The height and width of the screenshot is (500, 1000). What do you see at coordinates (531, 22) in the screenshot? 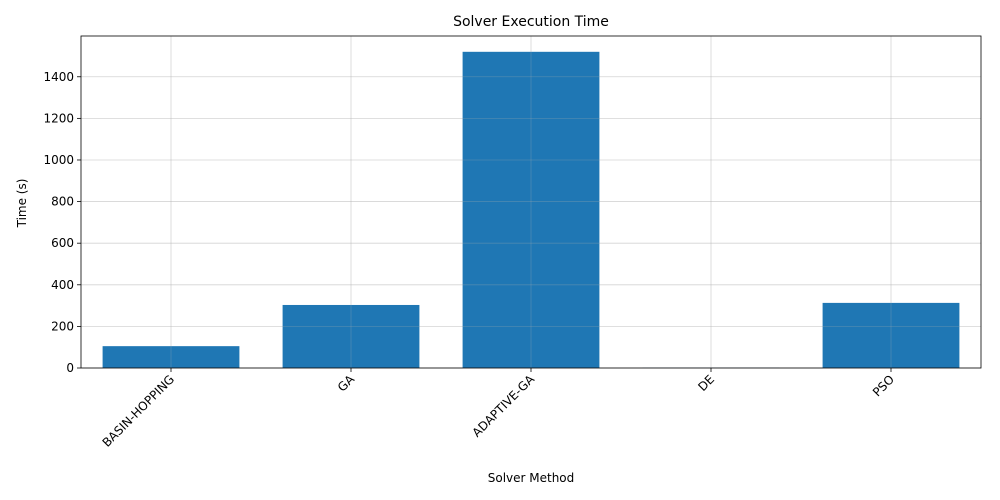
I see `chart-title: Solver Execution Time` at bounding box center [531, 22].